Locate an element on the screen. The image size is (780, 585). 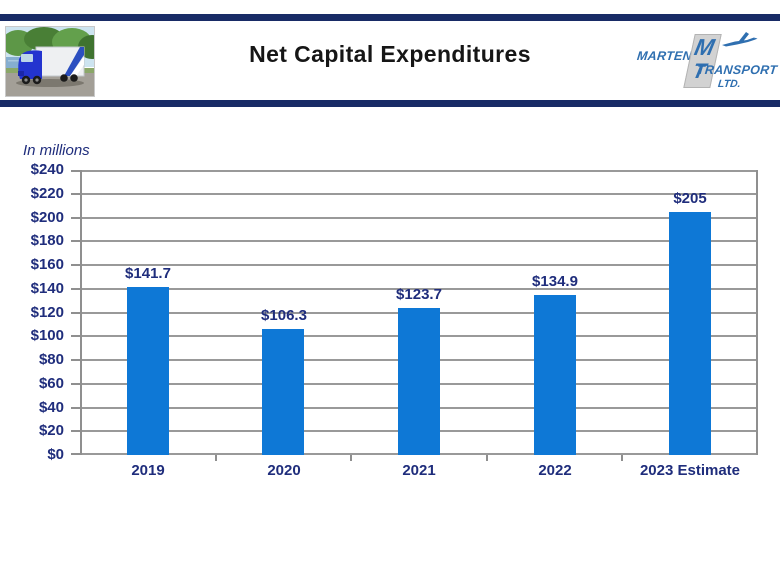
goose-icon is located at coordinates (740, 39).